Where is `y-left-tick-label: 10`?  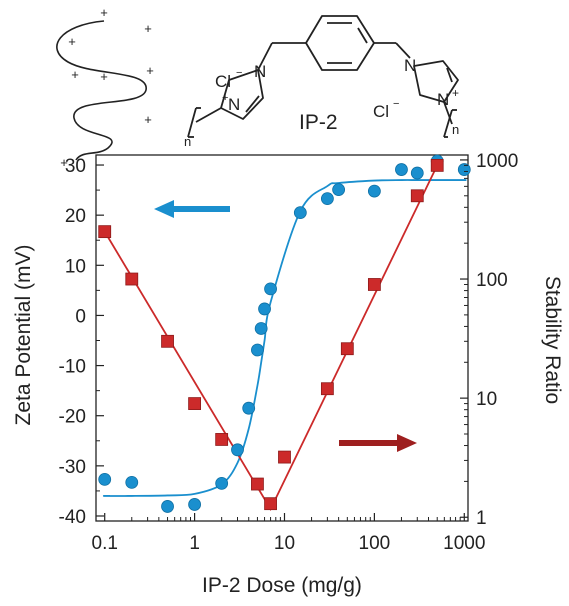
y-left-tick-label: 10 is located at coordinates (75, 266).